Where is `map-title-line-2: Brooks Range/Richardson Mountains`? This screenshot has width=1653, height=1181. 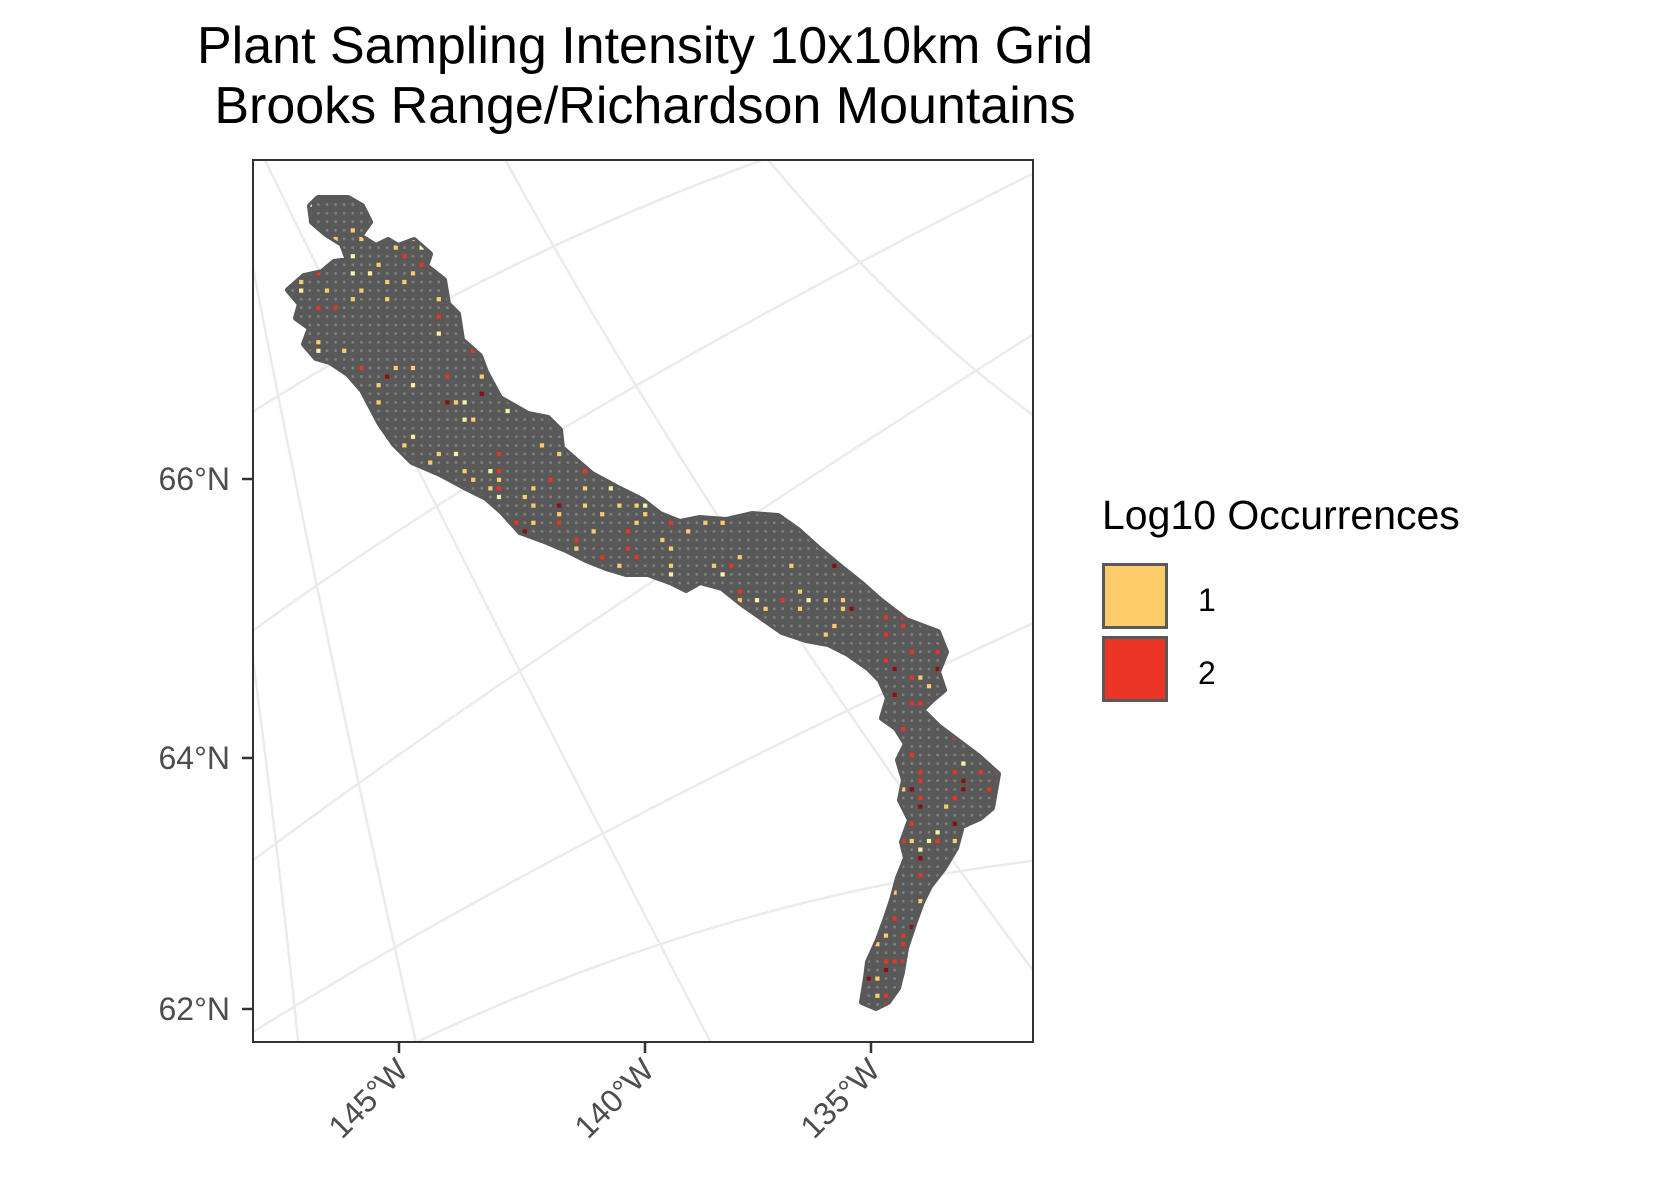
map-title-line-2: Brooks Range/Richardson Mountains is located at coordinates (645, 106).